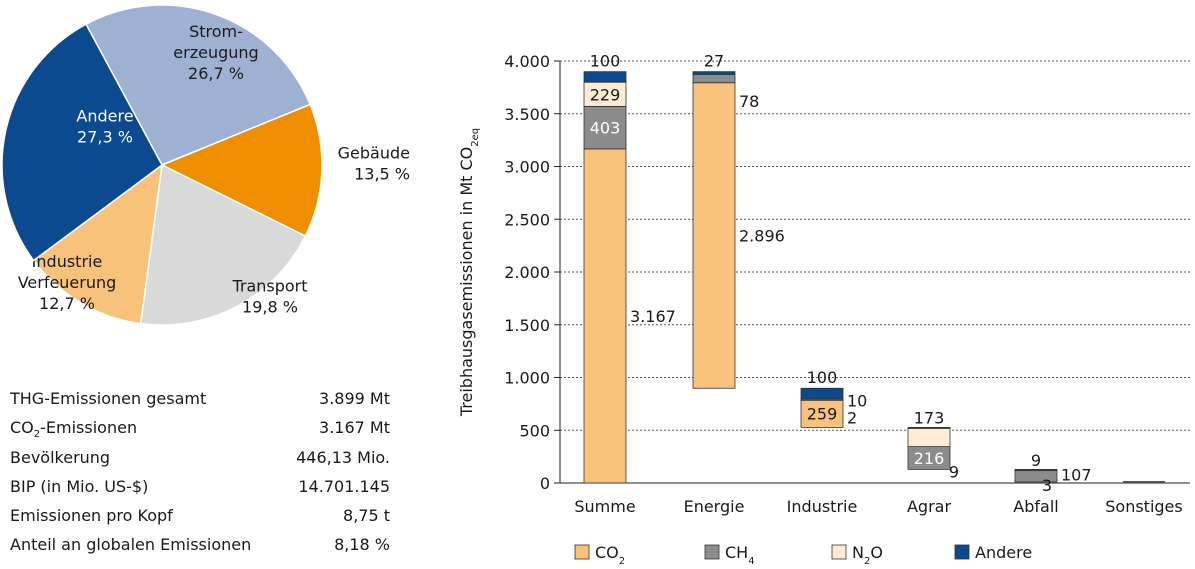 Image resolution: width=1195 pixels, height=569 pixels. What do you see at coordinates (215, 52) in the screenshot?
I see `pie-slice-label: erzeugung` at bounding box center [215, 52].